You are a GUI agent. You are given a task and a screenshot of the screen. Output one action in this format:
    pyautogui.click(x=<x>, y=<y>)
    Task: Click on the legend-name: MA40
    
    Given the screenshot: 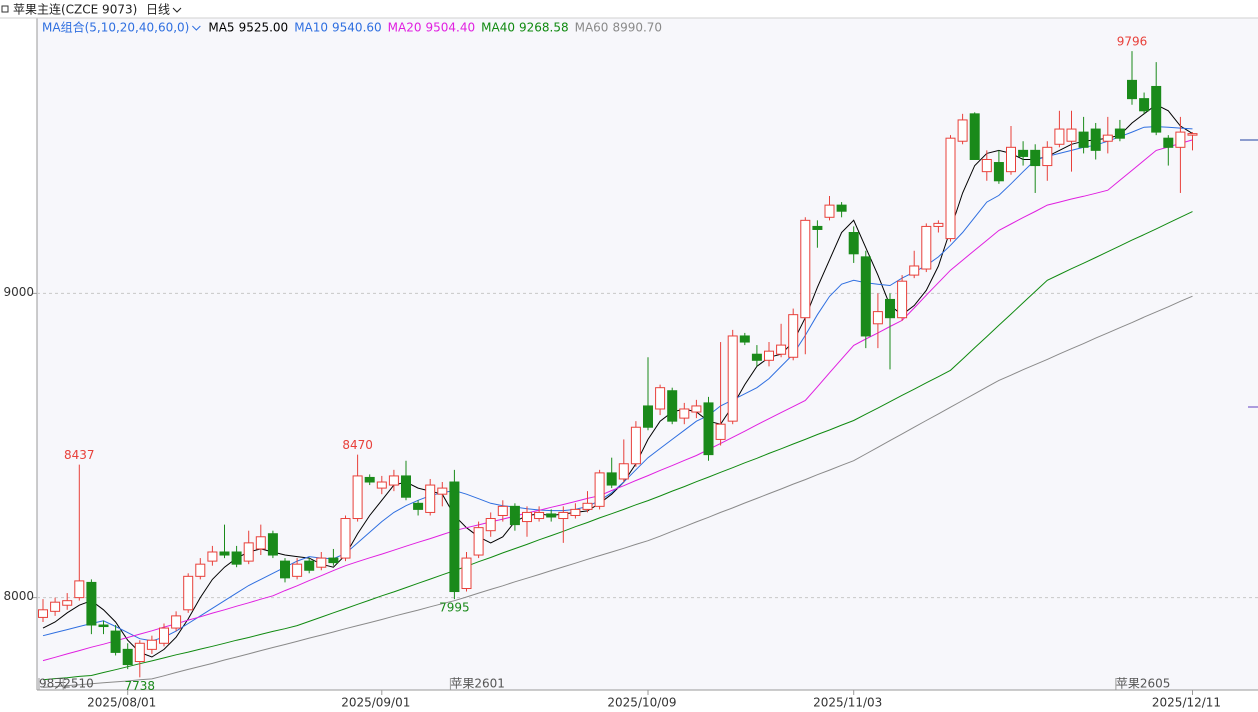 What is the action you would take?
    pyautogui.click(x=498, y=28)
    